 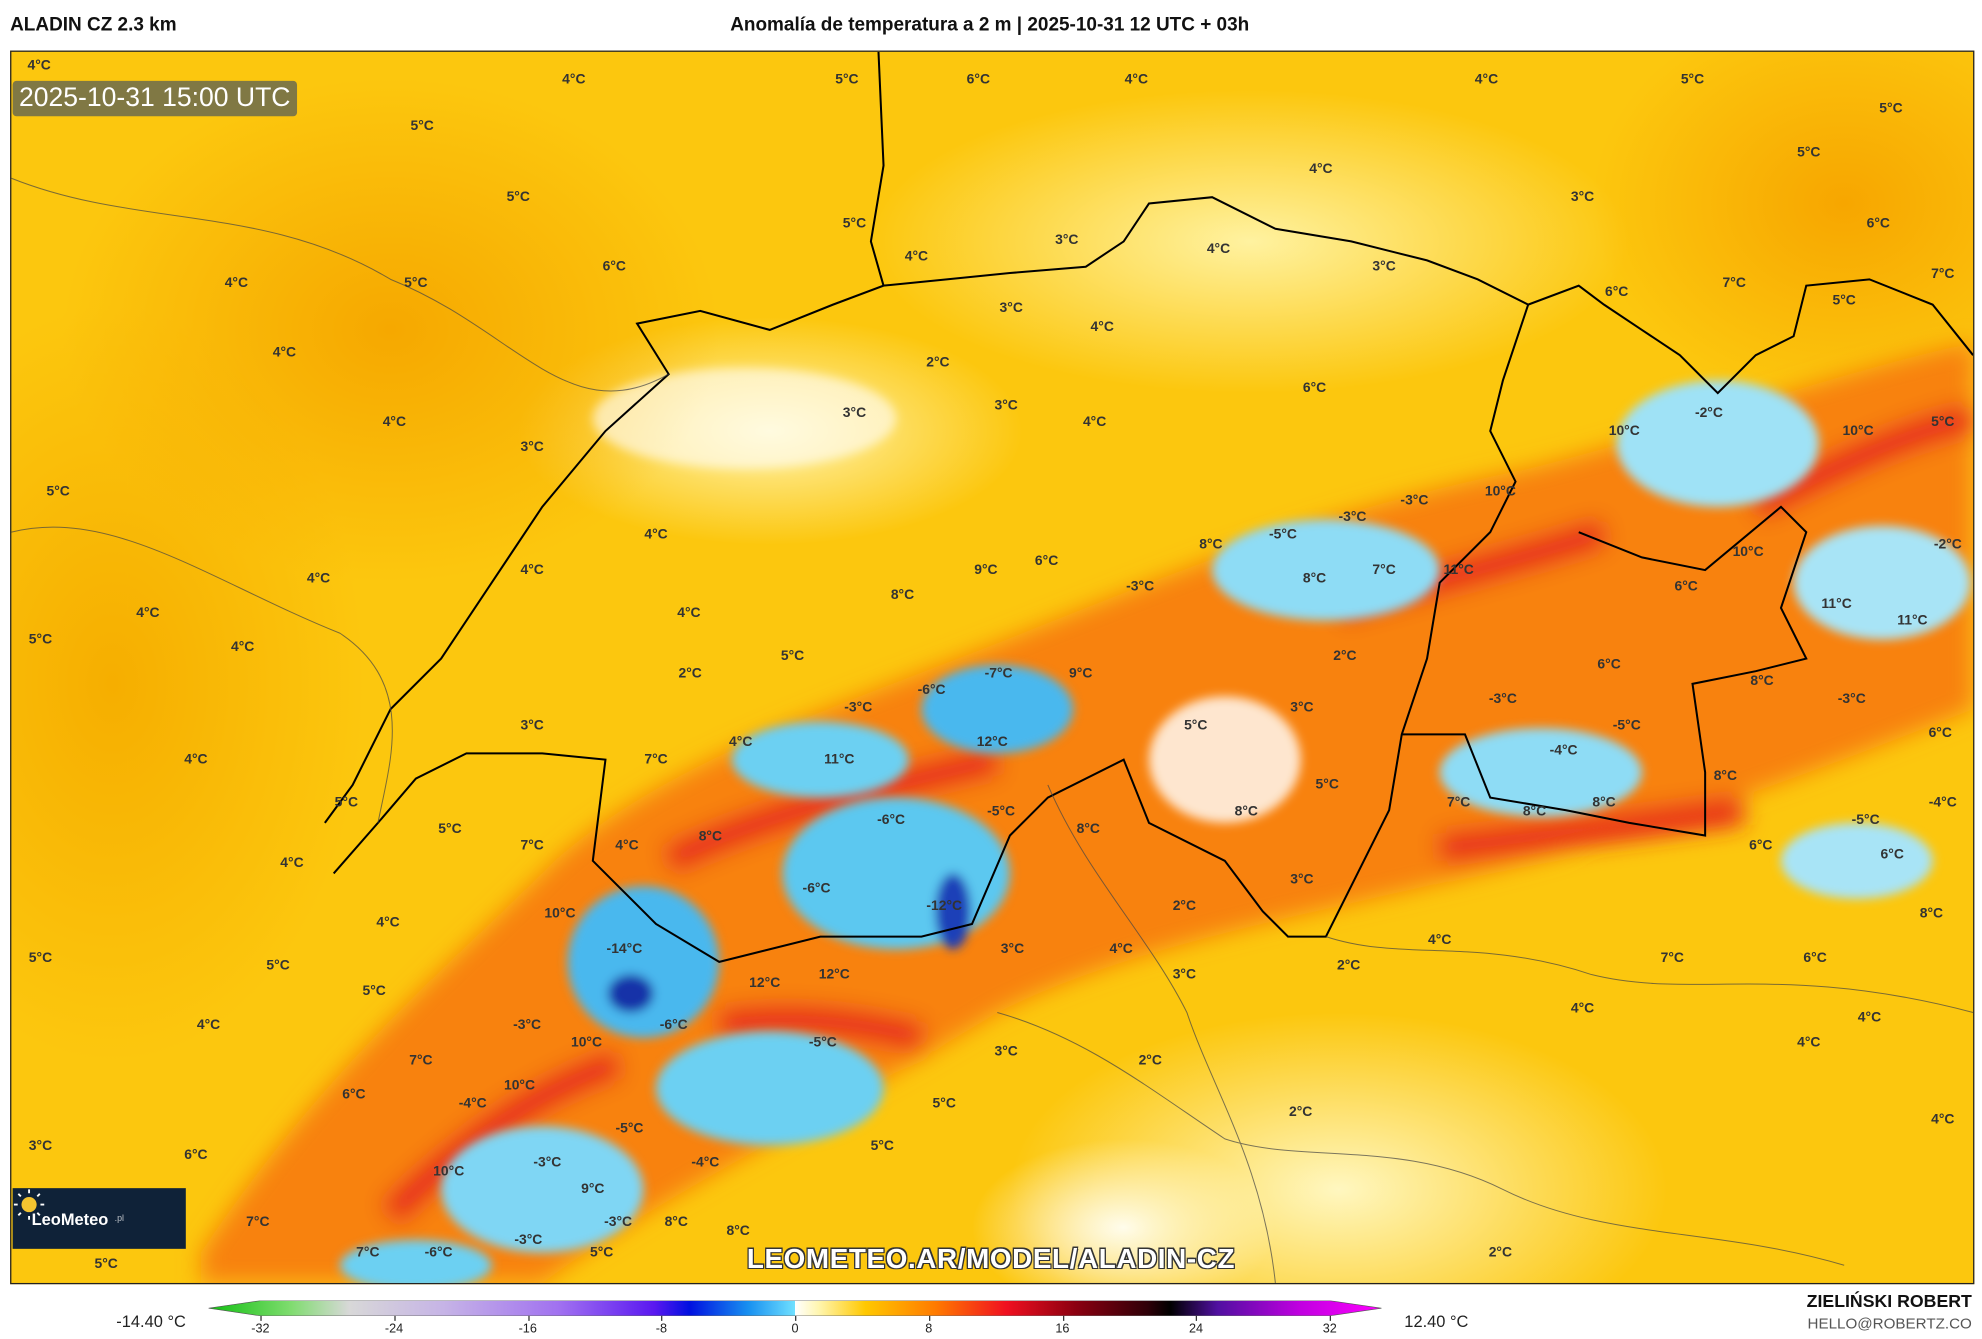 I want to click on author-email: HELLO@ROBERTZ.CO, so click(x=1889, y=1323).